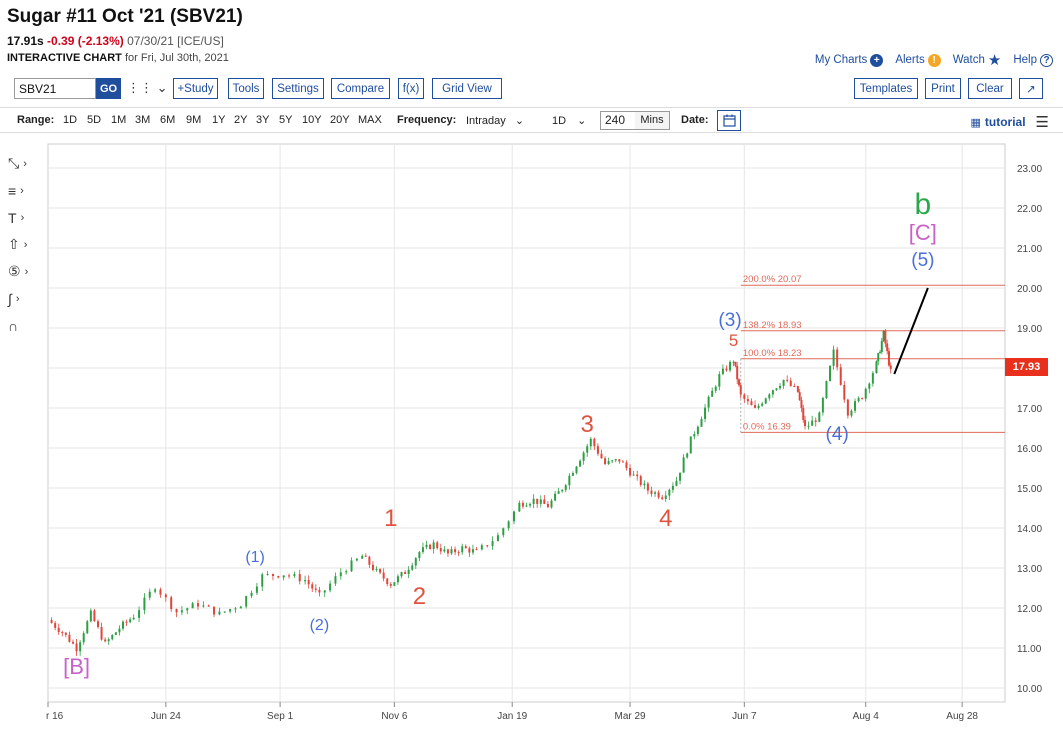 The image size is (1063, 754). Describe the element at coordinates (26, 217) in the screenshot. I see `text-tool: T ›` at that location.